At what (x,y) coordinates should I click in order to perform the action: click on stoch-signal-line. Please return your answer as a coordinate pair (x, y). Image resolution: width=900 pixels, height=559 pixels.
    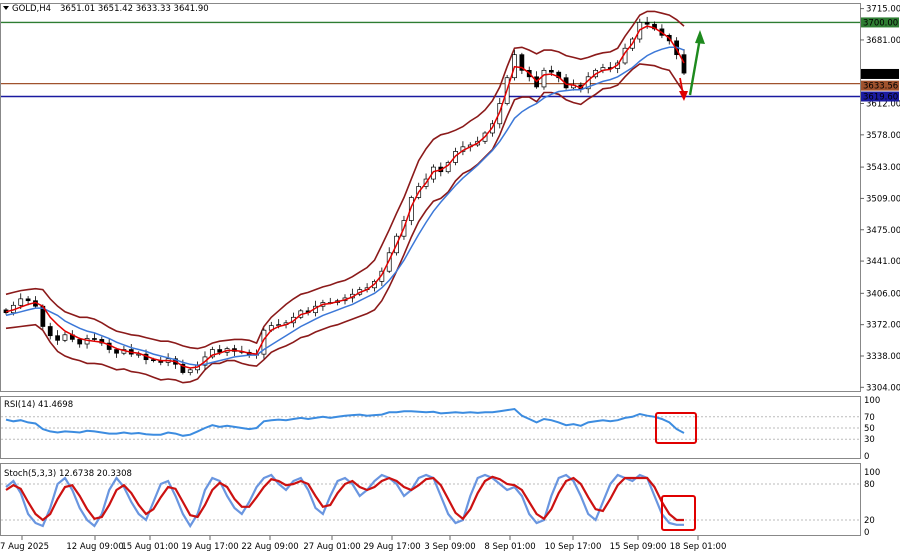
    Looking at the image, I should click on (344, 498).